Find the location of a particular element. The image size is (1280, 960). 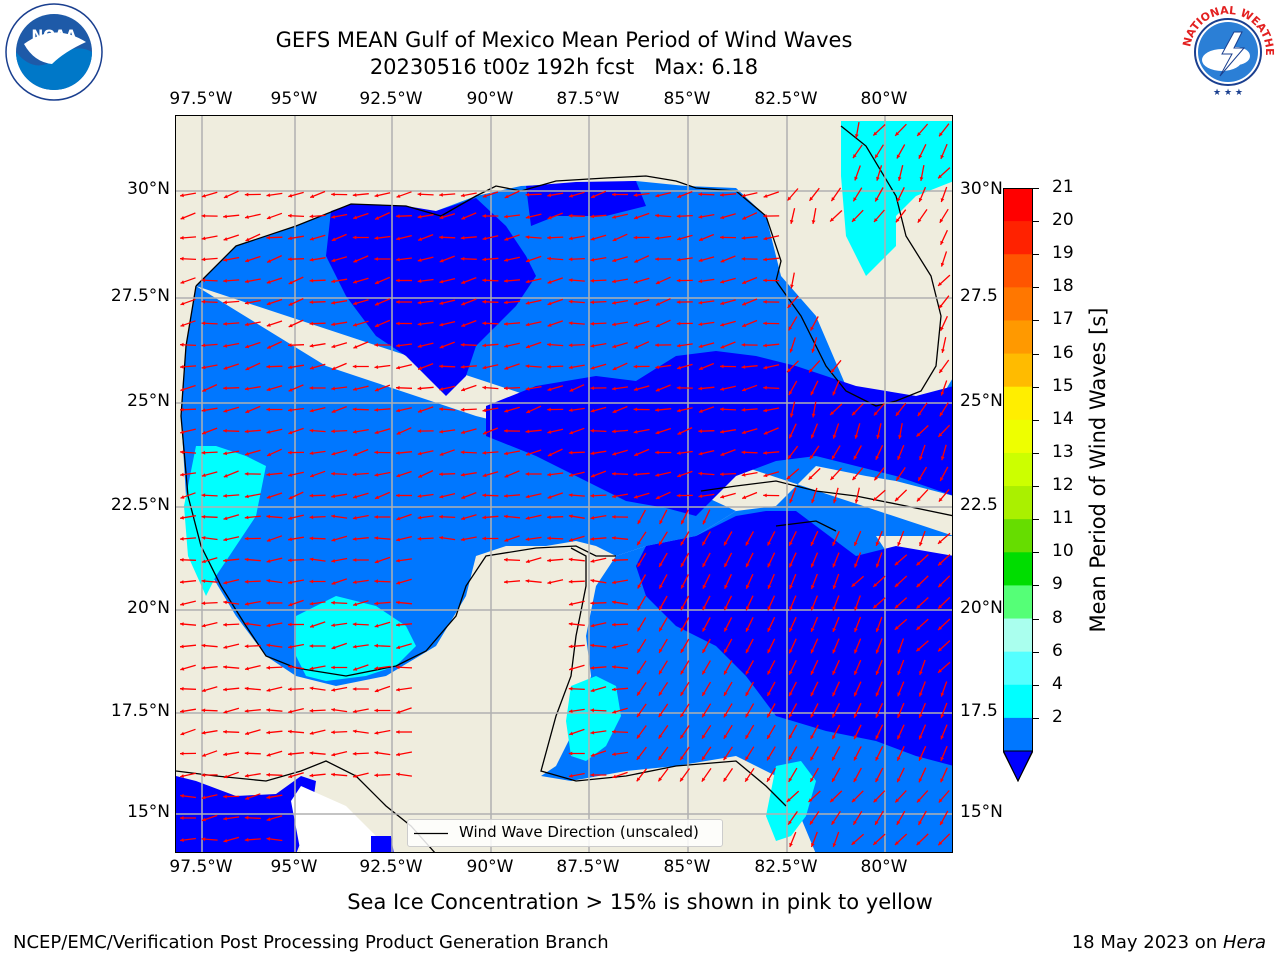

lat-tick-right: 17.5 is located at coordinates (979, 711).